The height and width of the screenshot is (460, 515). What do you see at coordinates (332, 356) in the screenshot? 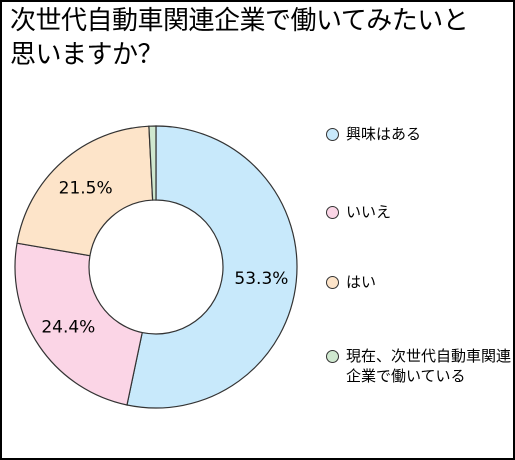
I see `legend-swatch-currently-working` at bounding box center [332, 356].